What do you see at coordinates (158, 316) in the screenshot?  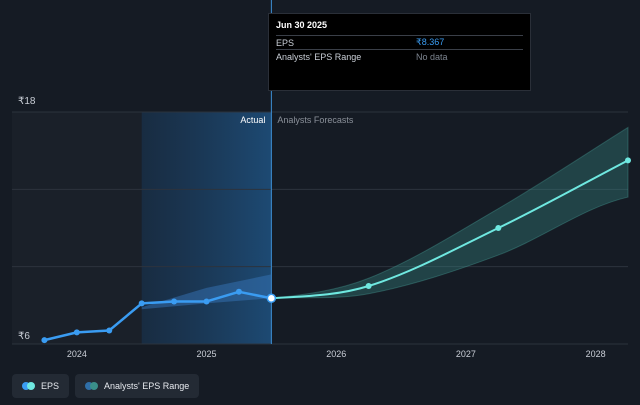 I see `eps-actual-line` at bounding box center [158, 316].